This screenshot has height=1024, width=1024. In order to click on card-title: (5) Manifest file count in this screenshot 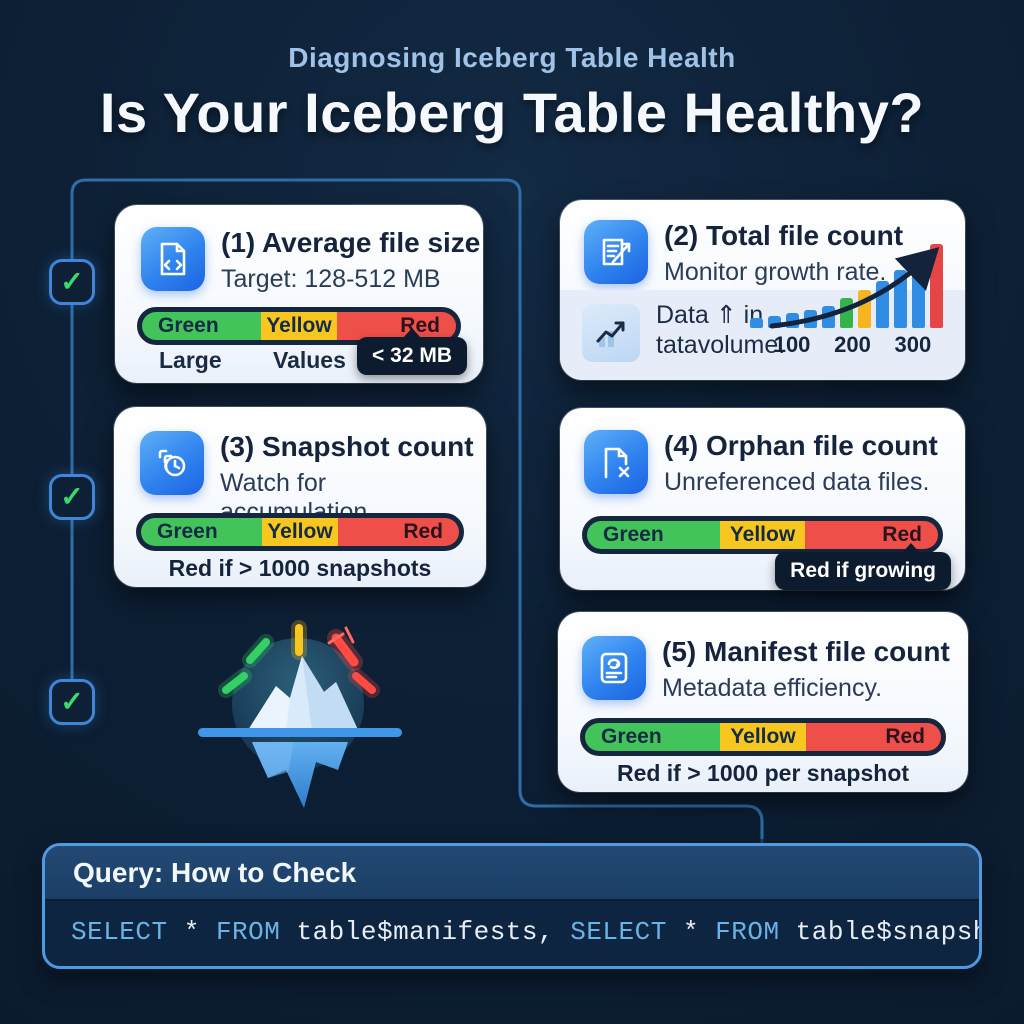, I will do `click(806, 651)`.